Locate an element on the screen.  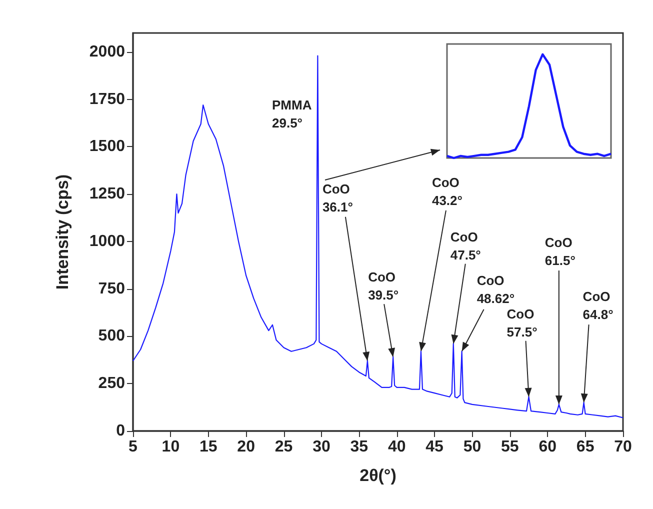
y-tick-label: 250 is located at coordinates (112, 383).